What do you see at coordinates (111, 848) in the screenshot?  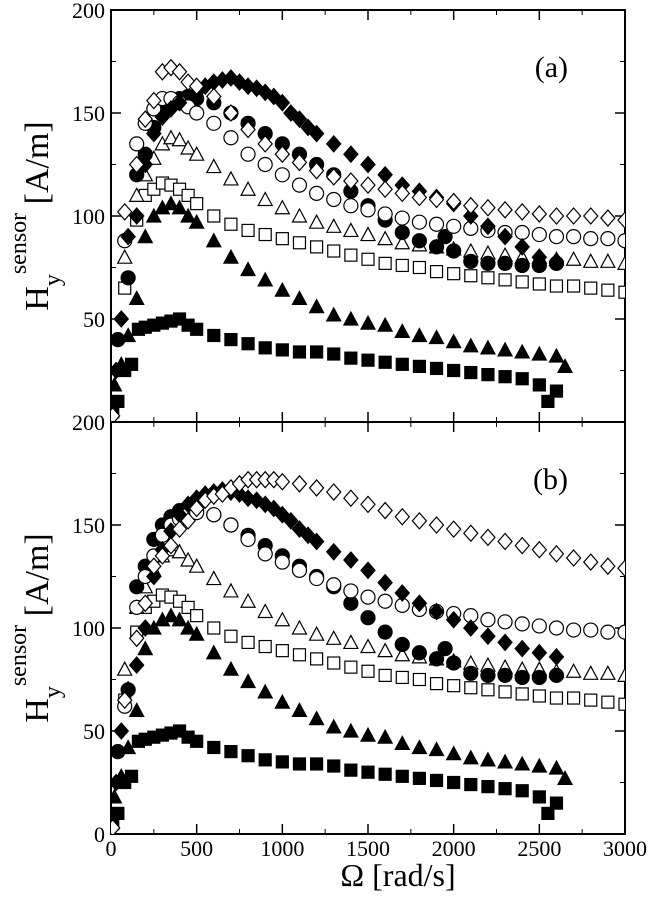 I see `x-tick-label: 0` at bounding box center [111, 848].